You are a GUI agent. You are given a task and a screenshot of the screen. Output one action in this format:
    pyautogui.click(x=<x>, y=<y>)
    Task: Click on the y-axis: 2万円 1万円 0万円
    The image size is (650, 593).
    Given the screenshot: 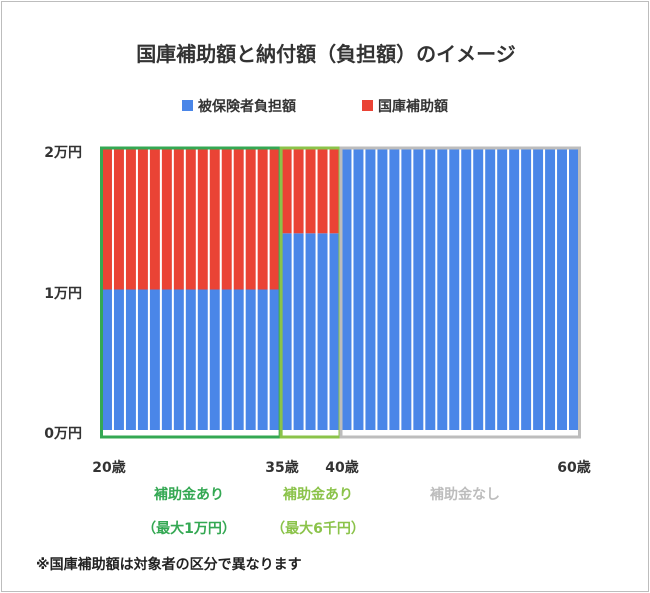 What is the action you would take?
    pyautogui.click(x=63, y=293)
    